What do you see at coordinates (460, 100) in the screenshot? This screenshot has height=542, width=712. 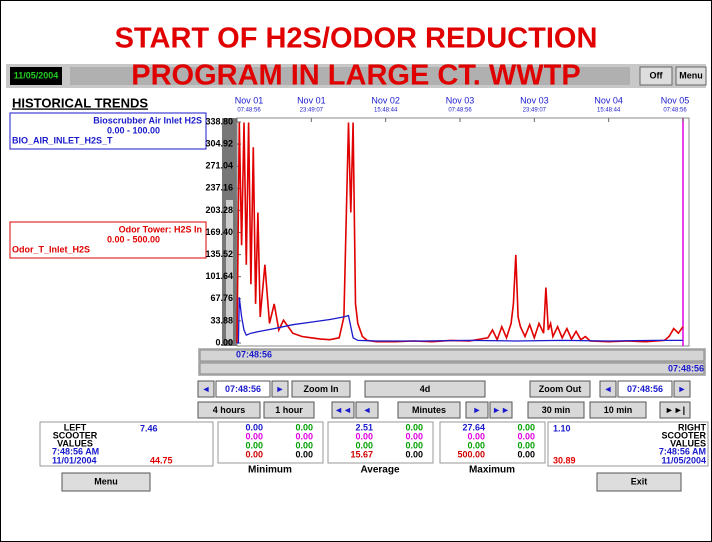 I see `x-tick-label: Nov 03` at bounding box center [460, 100].